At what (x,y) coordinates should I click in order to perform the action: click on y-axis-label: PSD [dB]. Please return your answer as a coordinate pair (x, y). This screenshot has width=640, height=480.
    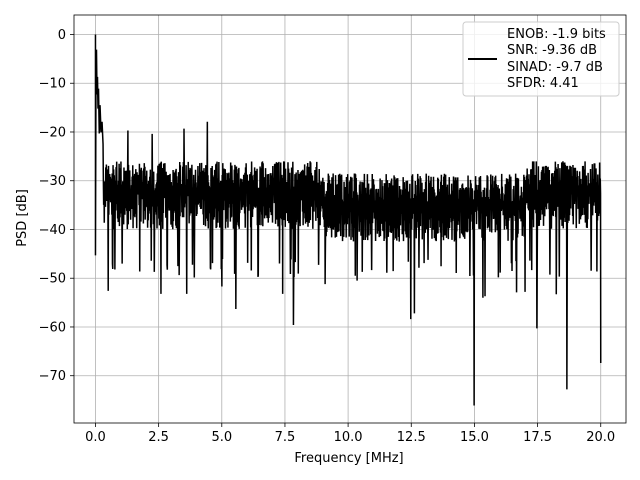
    Looking at the image, I should click on (22, 218).